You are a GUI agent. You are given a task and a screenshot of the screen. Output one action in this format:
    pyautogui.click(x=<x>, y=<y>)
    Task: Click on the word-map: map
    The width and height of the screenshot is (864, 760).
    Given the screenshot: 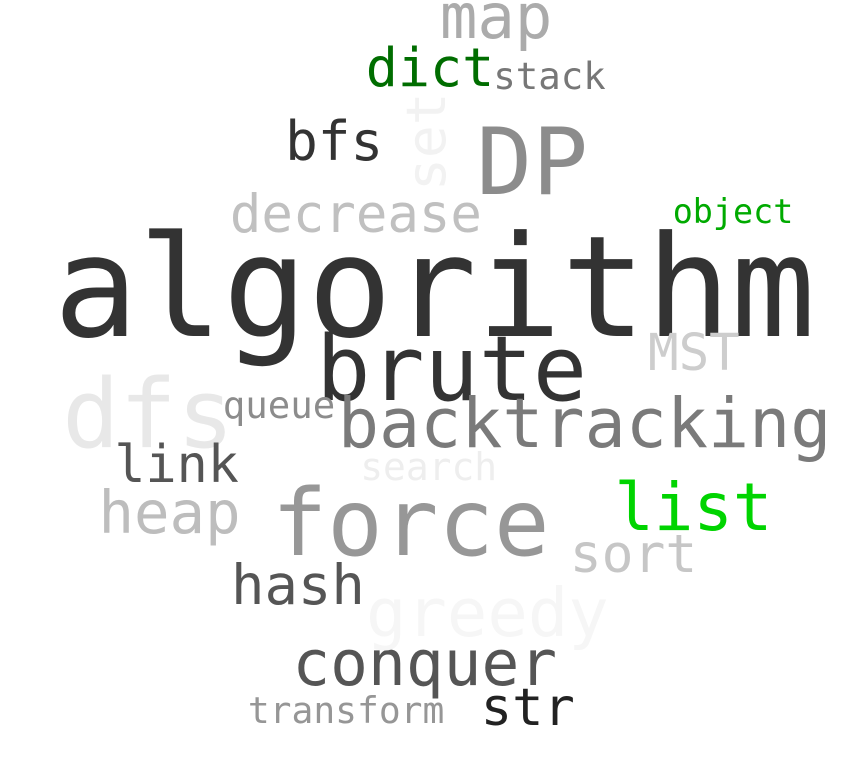 What is the action you would take?
    pyautogui.click(x=496, y=27)
    